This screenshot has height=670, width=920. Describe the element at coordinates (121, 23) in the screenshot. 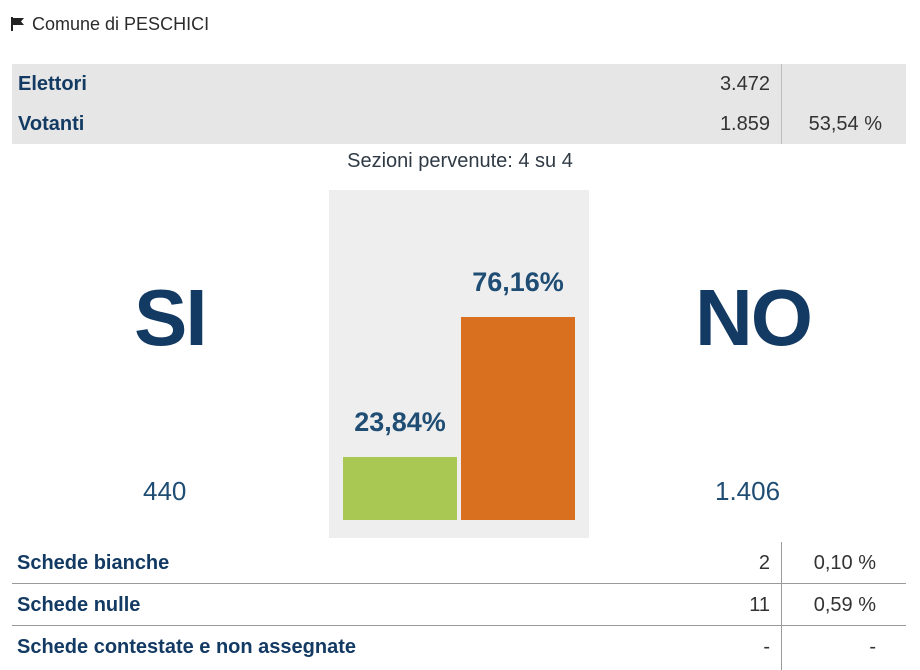

I see `comune-title: Comune di PESCHICI` at that location.